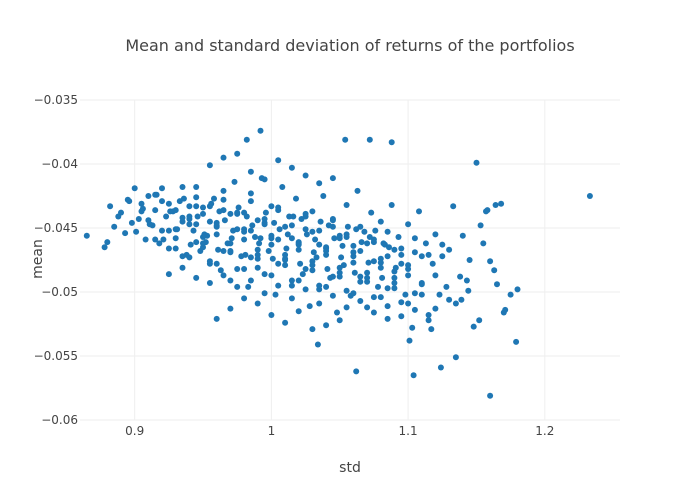 This screenshot has height=504, width=700. I want to click on x-tick-label: 1.2, so click(544, 431).